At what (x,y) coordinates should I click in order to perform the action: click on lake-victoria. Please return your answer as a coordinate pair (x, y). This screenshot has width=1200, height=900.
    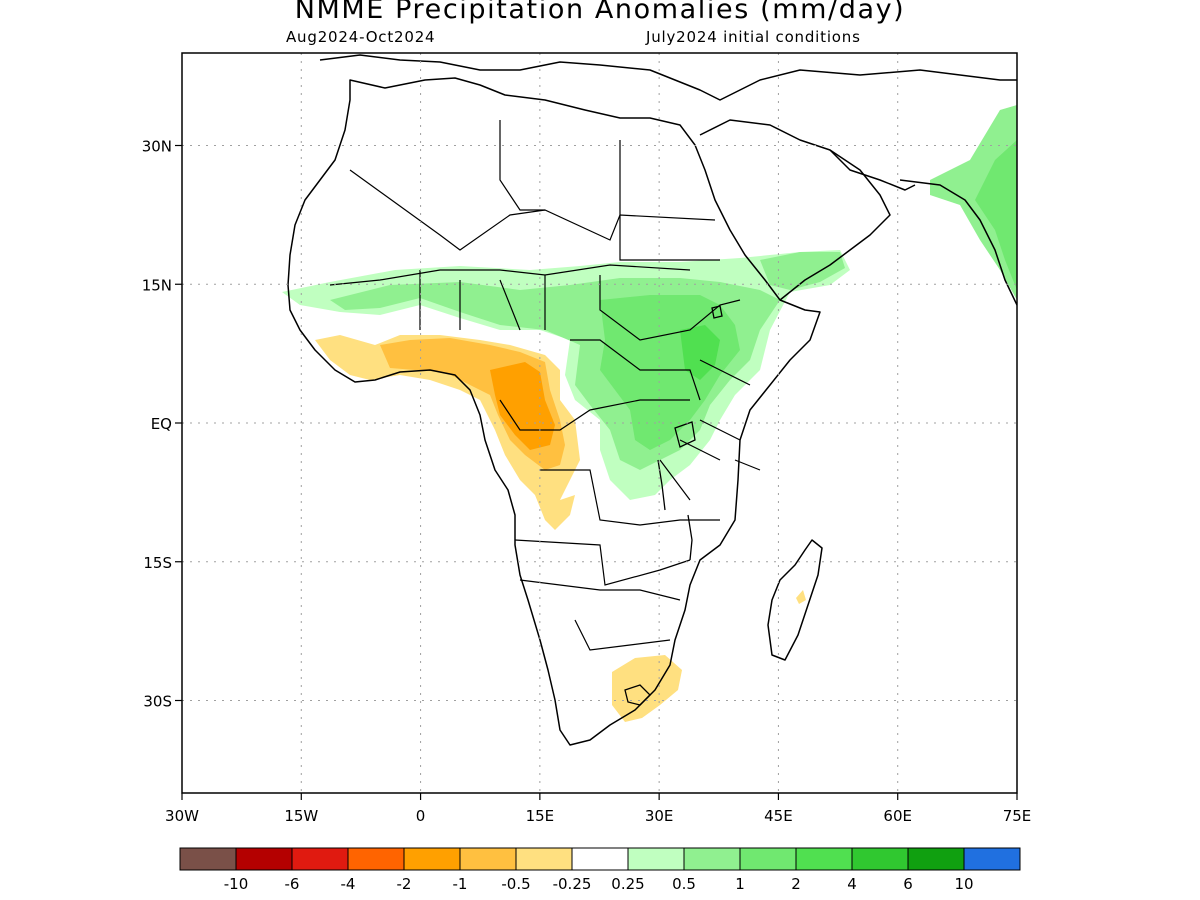
    Looking at the image, I should click on (685, 434).